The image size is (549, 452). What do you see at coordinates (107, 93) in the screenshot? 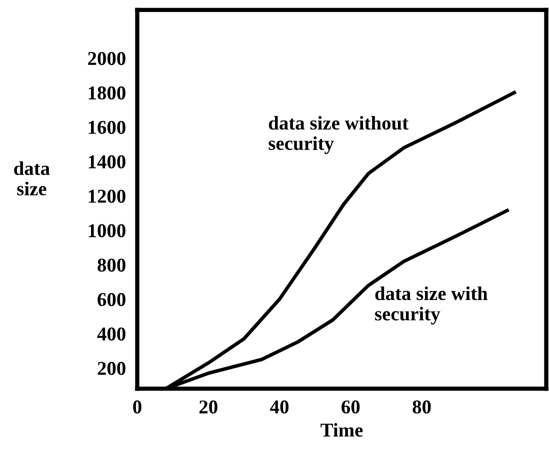
I see `y-tick-label: 1800` at bounding box center [107, 93].